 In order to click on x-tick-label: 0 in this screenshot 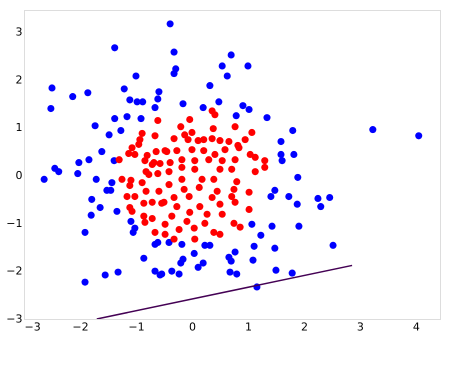, I will do `click(192, 327)`.